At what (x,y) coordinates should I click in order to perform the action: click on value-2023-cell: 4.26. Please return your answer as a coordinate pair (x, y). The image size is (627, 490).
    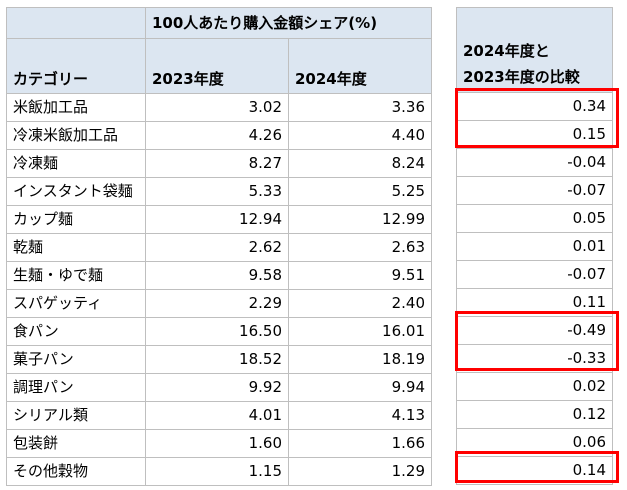
    Looking at the image, I should click on (217, 135).